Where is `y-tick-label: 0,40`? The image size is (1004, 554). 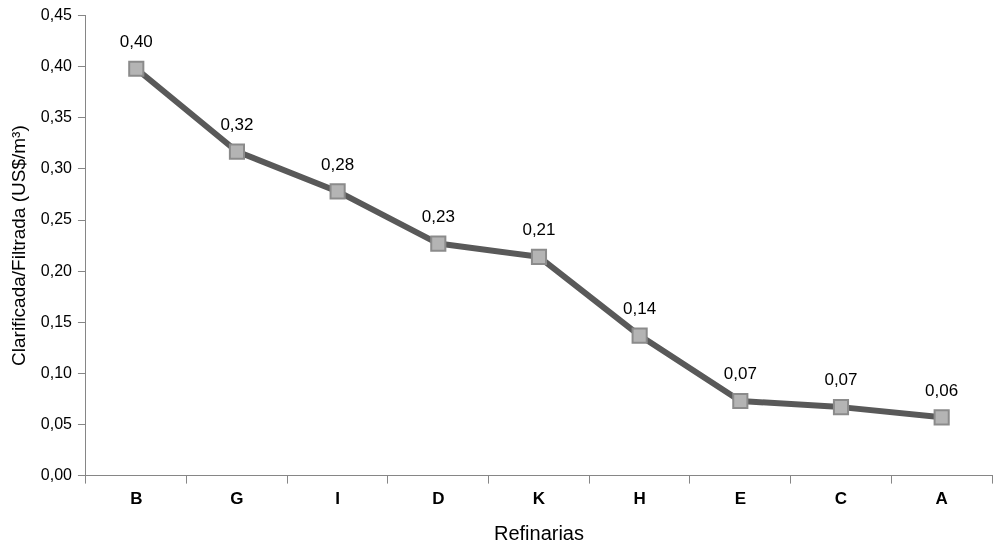 y-tick-label: 0,40 is located at coordinates (56, 66).